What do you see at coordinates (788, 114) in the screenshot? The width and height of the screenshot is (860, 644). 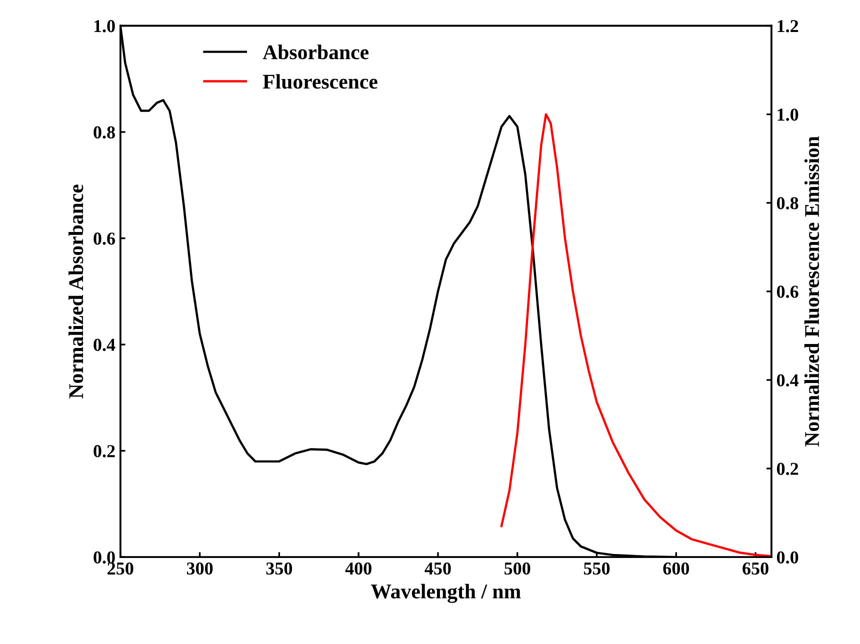 I see `y2-tick-label: 1.0` at bounding box center [788, 114].